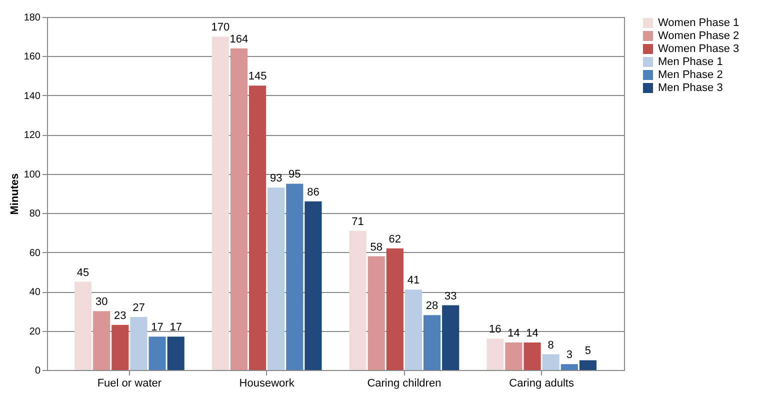 The width and height of the screenshot is (758, 404). I want to click on data-label: 41, so click(413, 280).